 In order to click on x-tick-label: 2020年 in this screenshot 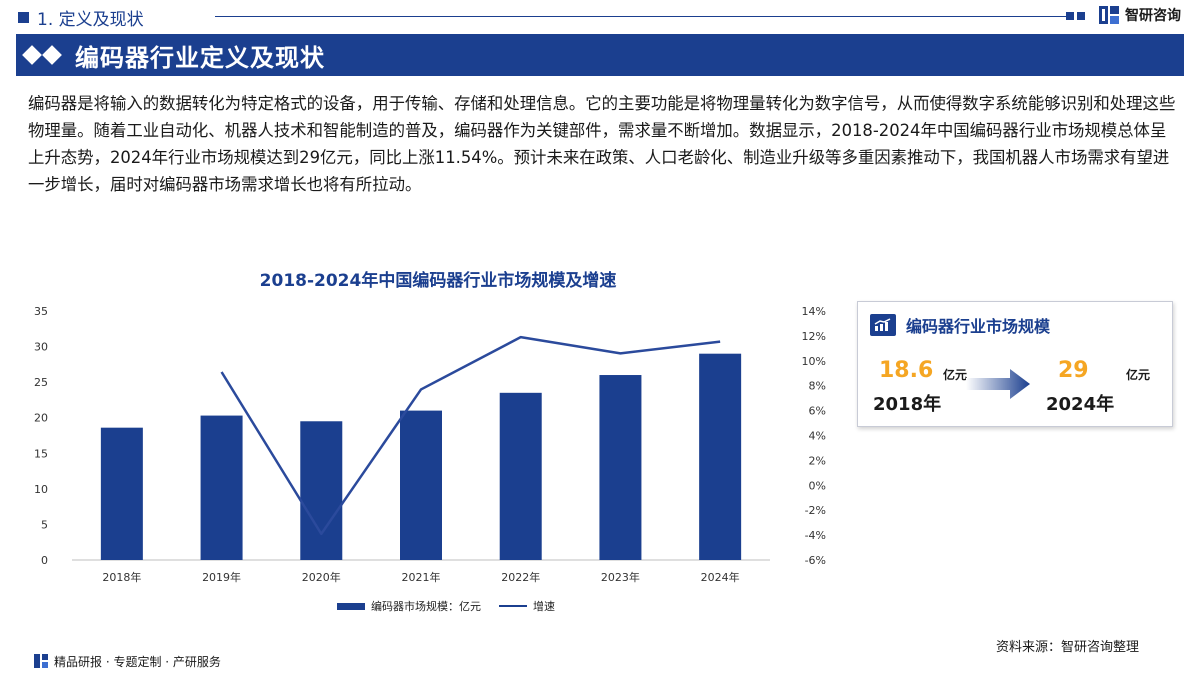, I will do `click(321, 577)`.